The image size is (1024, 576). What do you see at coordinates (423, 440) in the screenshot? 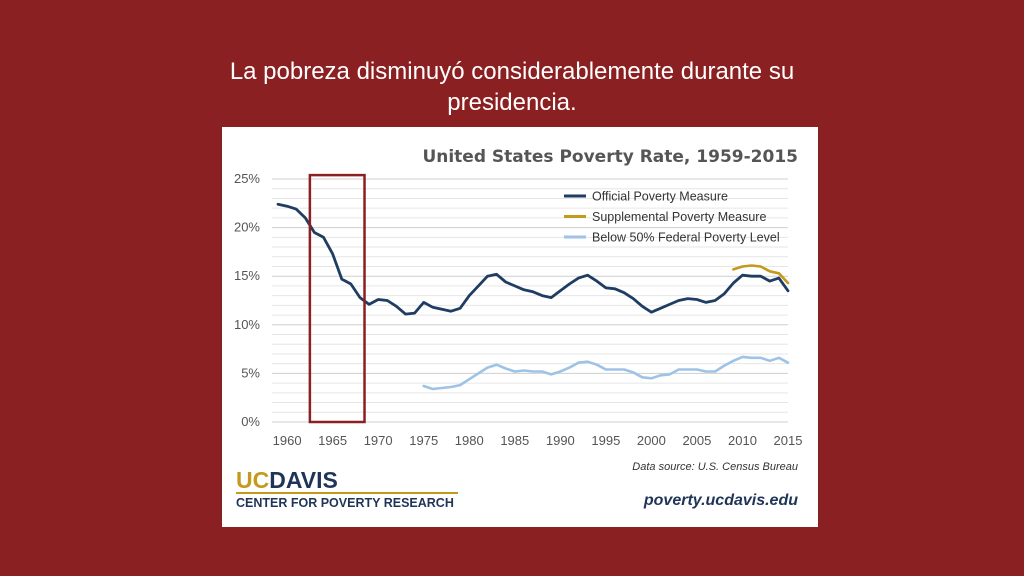
I see `x-tick-label: 1975` at bounding box center [423, 440].